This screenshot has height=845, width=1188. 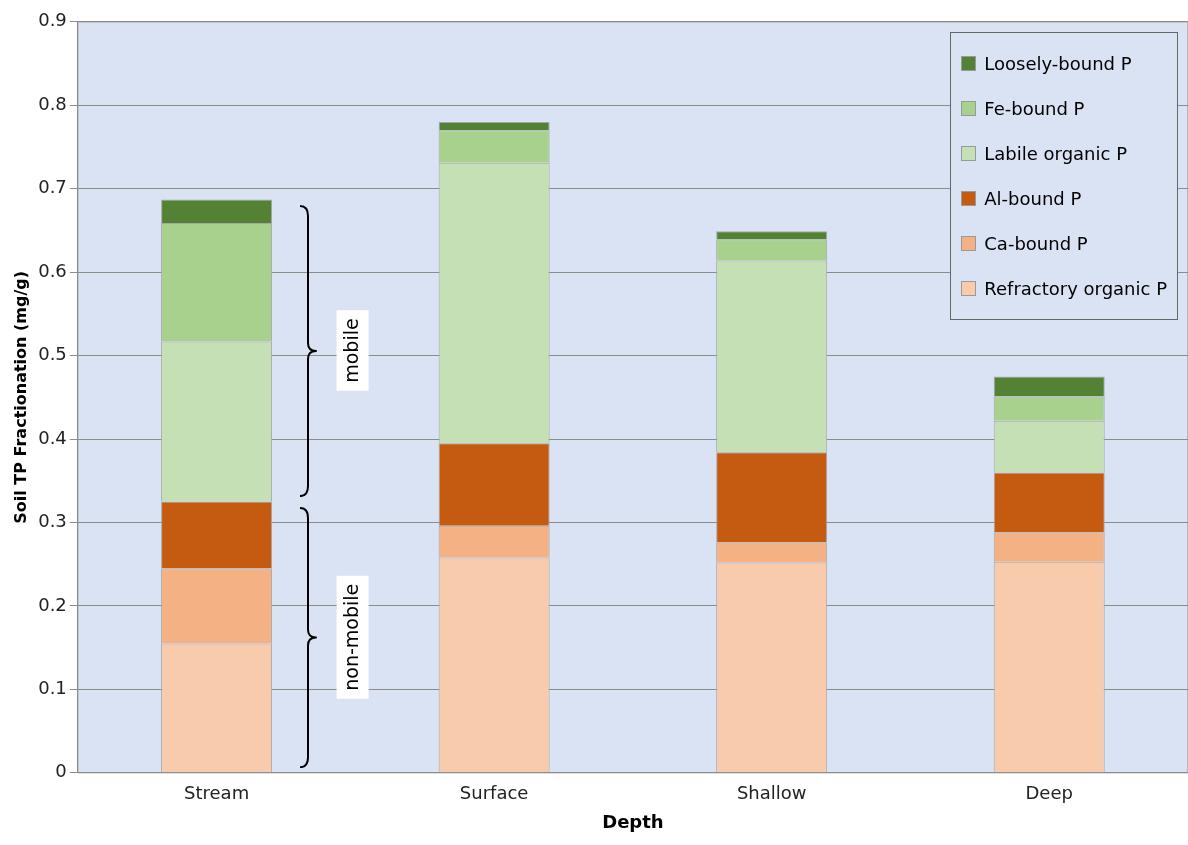 I want to click on y-tick-label: 0.5, so click(x=52, y=354).